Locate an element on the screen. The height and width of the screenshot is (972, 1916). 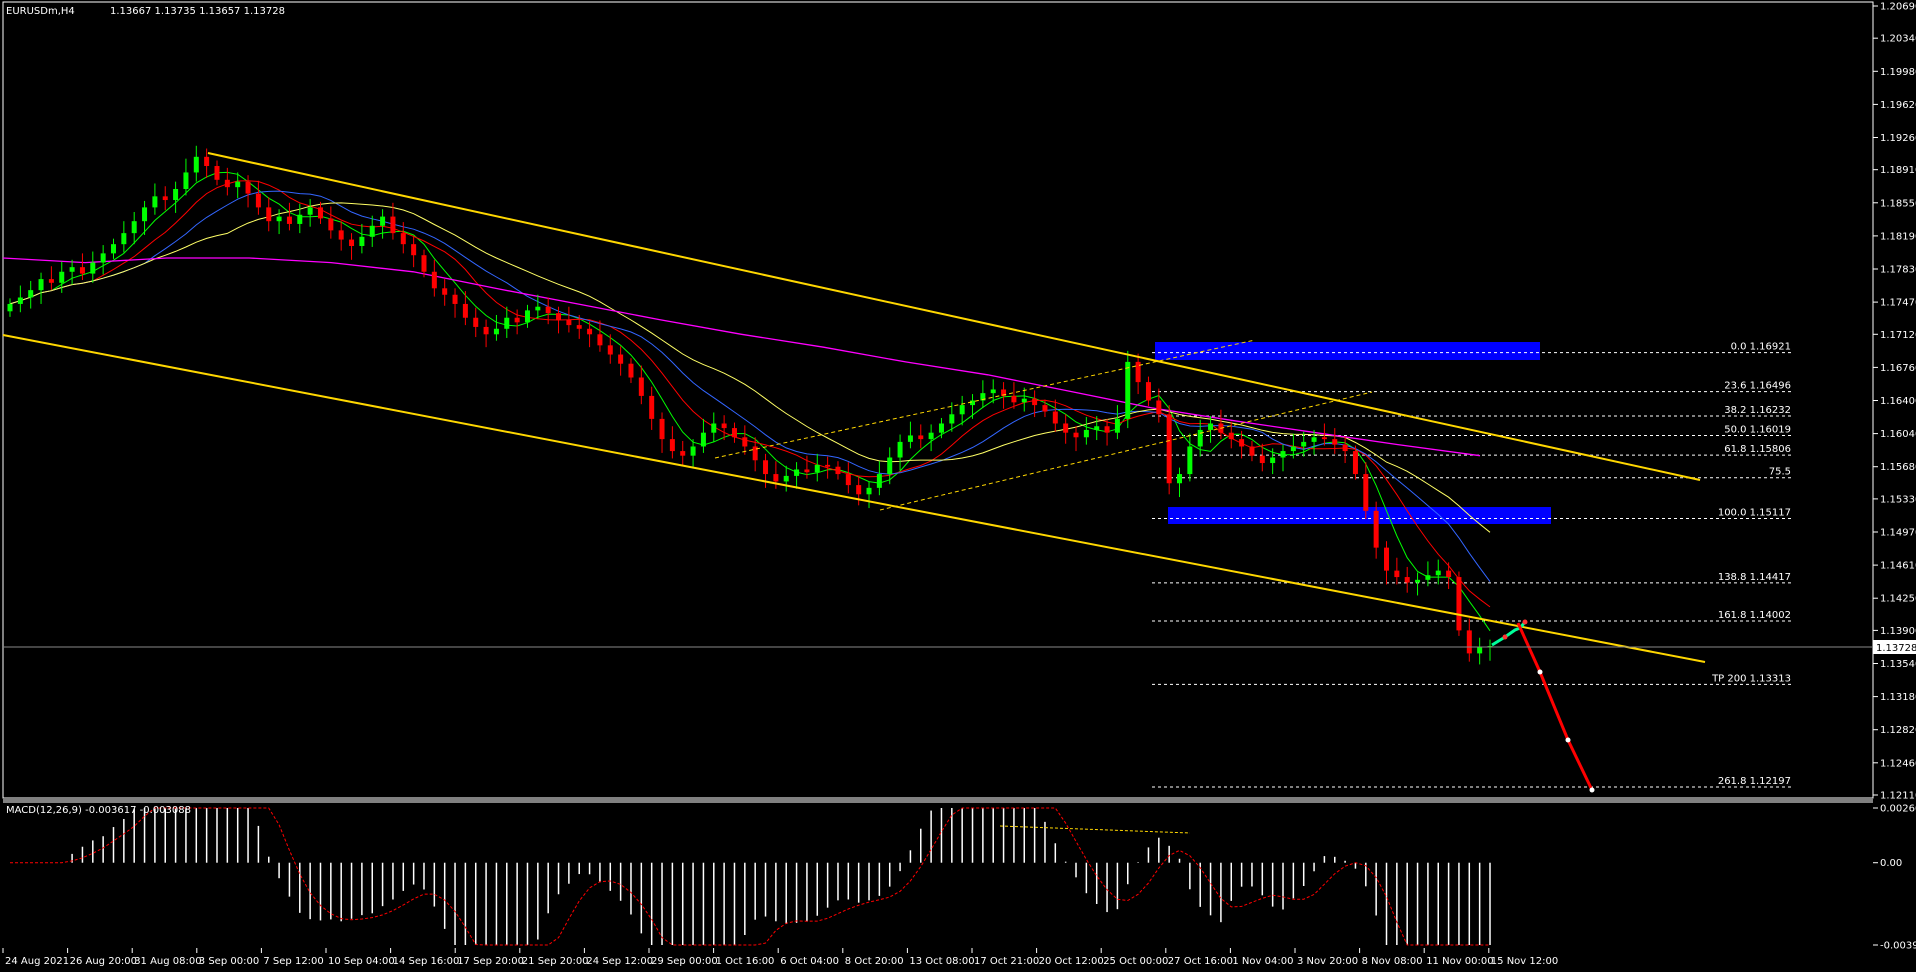
price-tick-label: 1.13900 is located at coordinates (1898, 631).